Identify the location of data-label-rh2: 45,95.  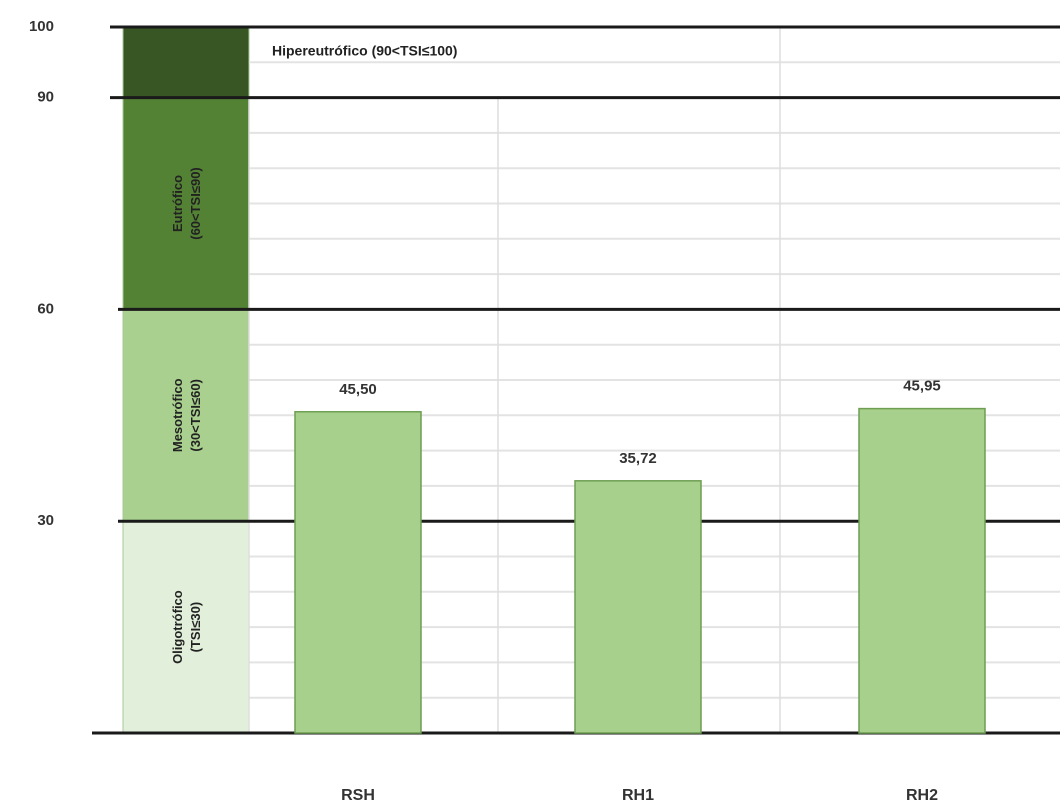
(922, 386).